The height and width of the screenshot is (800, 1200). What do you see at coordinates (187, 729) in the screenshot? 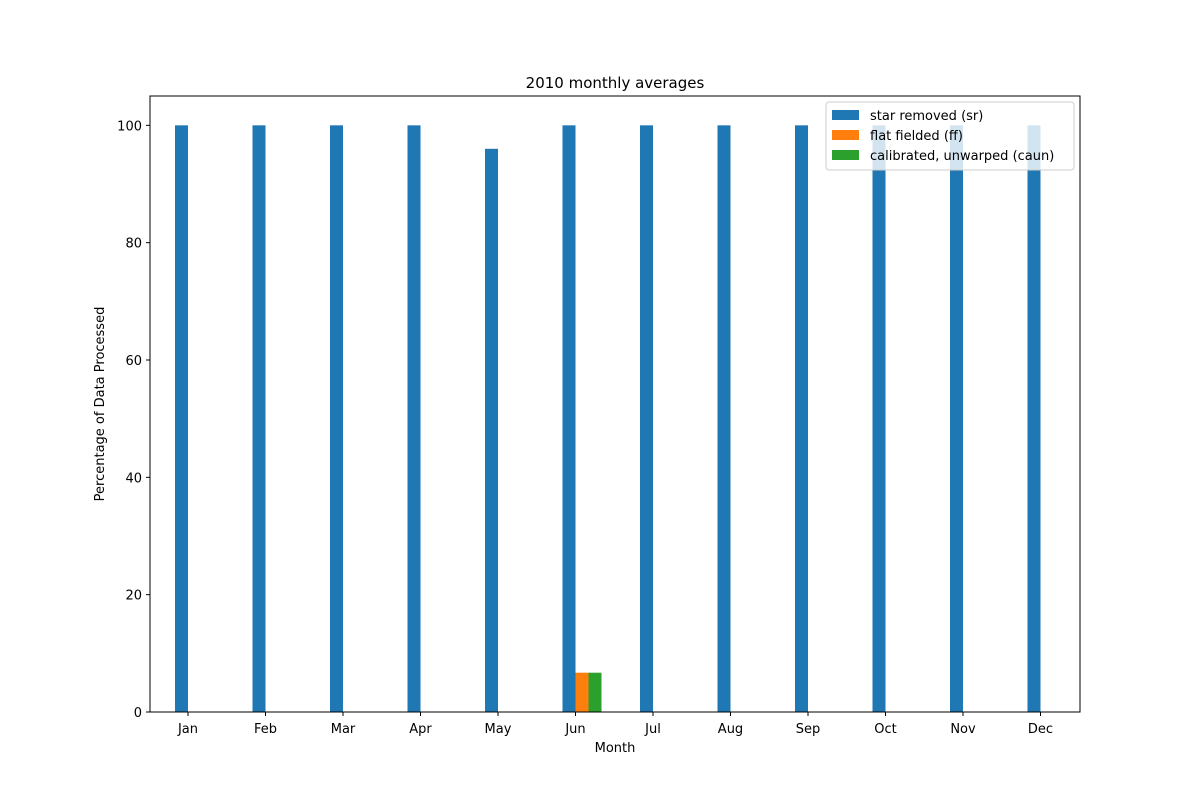
I see `x-tick-label: Jan` at bounding box center [187, 729].